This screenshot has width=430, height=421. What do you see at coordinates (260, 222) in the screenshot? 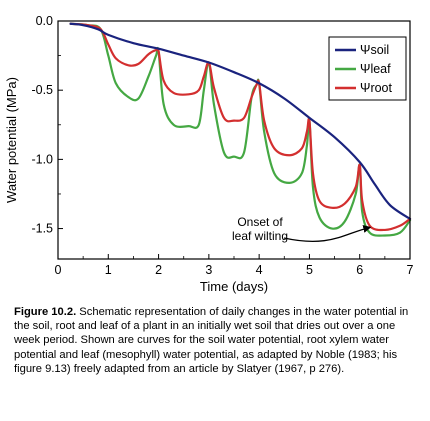
I see `annotation-text: Onset of` at bounding box center [260, 222].